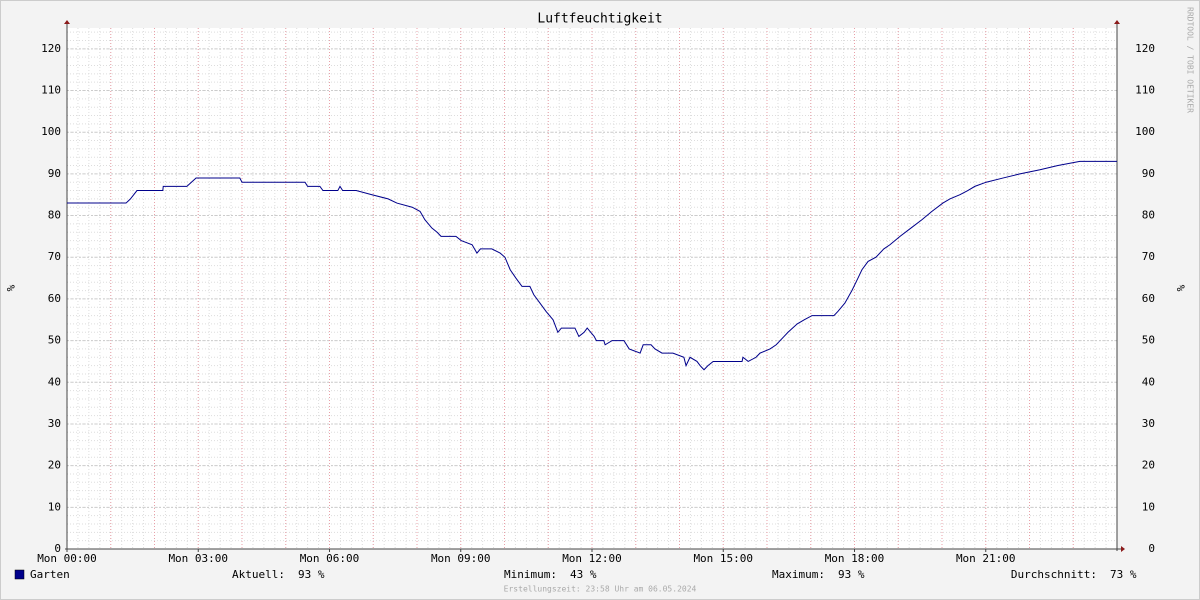  What do you see at coordinates (51, 131) in the screenshot?
I see `y-tick-label: 100` at bounding box center [51, 131].